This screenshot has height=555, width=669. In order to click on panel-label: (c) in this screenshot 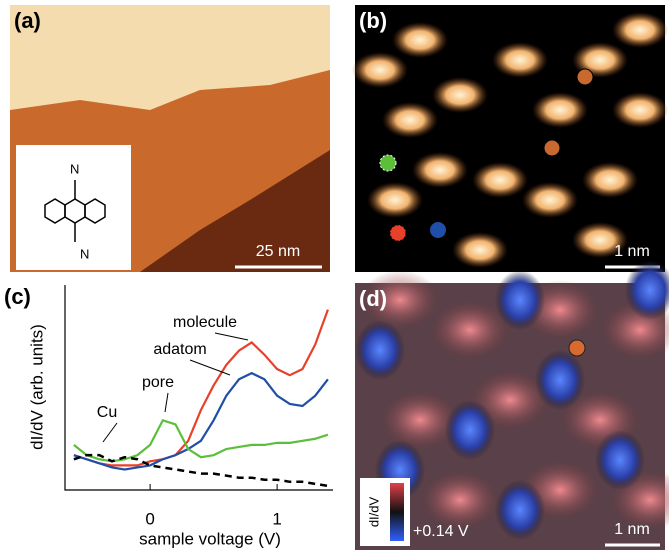, I will do `click(17, 296)`.